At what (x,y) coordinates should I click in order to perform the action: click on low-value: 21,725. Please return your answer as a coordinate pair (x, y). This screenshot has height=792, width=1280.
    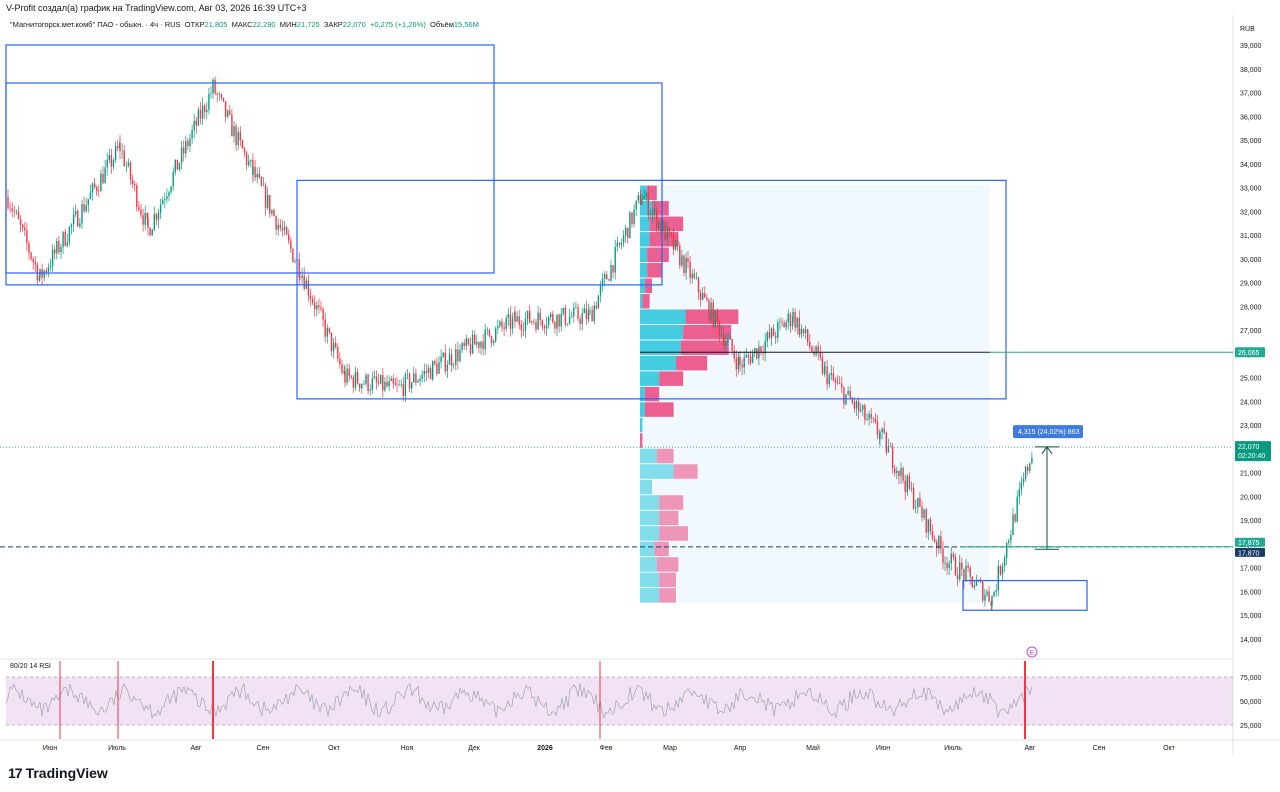
    Looking at the image, I should click on (308, 24).